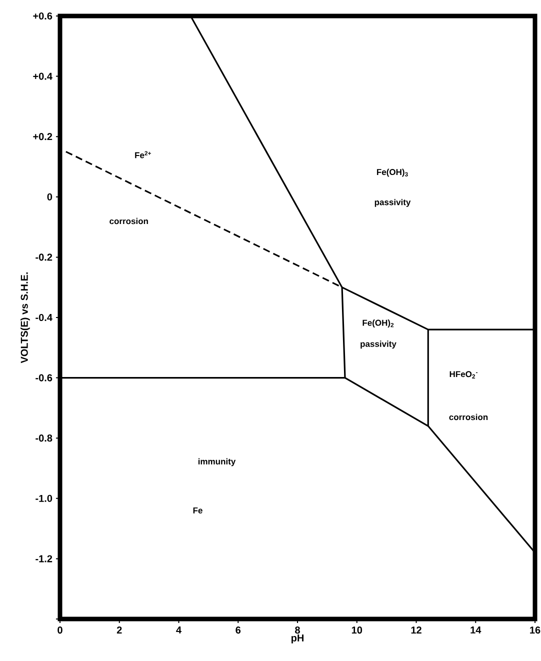  What do you see at coordinates (60, 630) in the screenshot?
I see `x-tick-label: 0` at bounding box center [60, 630].